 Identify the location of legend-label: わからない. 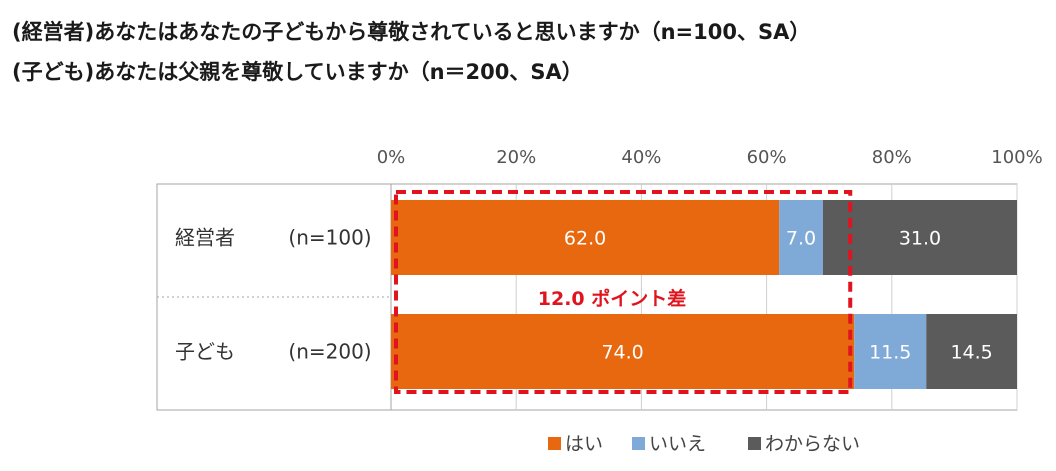
(812, 444).